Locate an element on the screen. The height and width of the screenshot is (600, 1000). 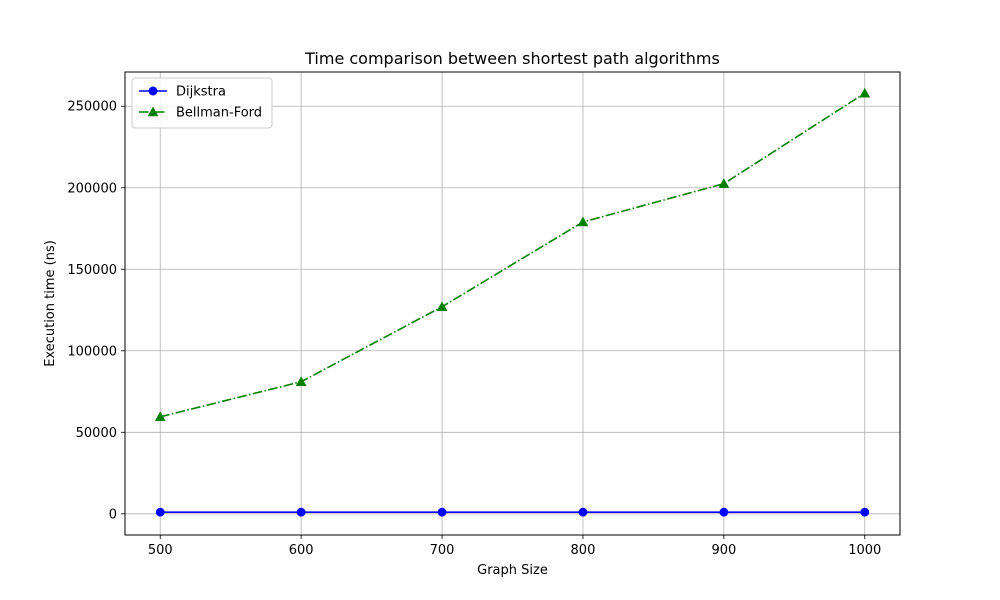
x-tick-label: 900 is located at coordinates (723, 550).